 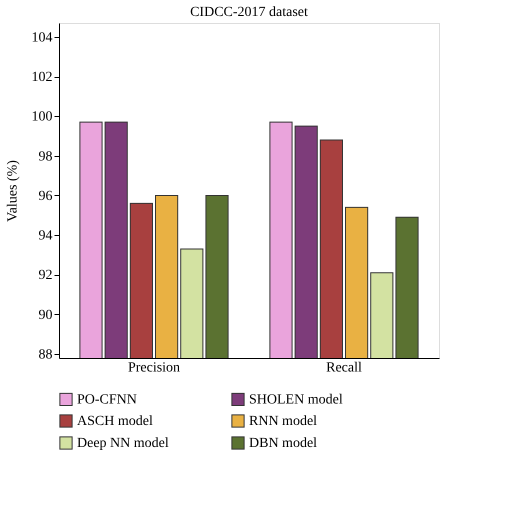 What do you see at coordinates (45, 236) in the screenshot?
I see `y-tick-label: 94` at bounding box center [45, 236].